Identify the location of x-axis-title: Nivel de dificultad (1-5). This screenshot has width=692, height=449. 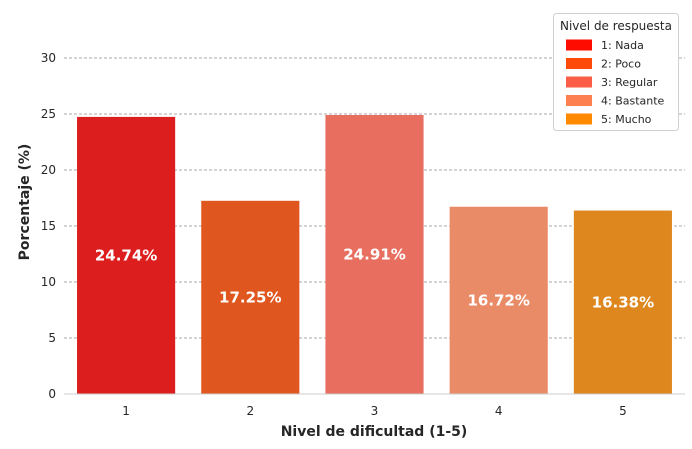
(374, 432).